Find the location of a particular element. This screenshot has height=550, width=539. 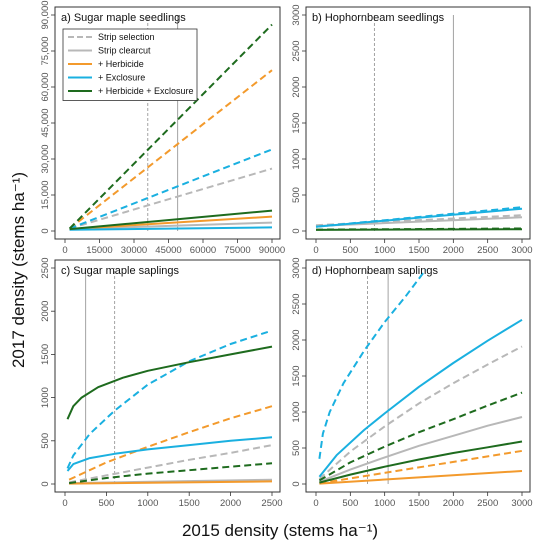

panel-a-series-strip-selection-exclosure is located at coordinates (171, 189).